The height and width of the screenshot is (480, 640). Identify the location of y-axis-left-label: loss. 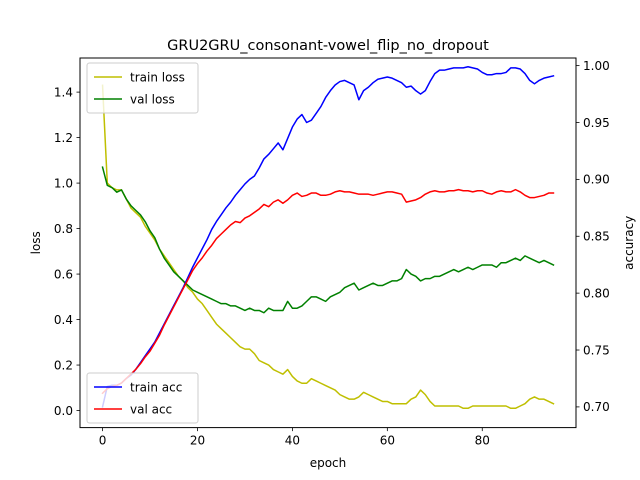
(36, 242).